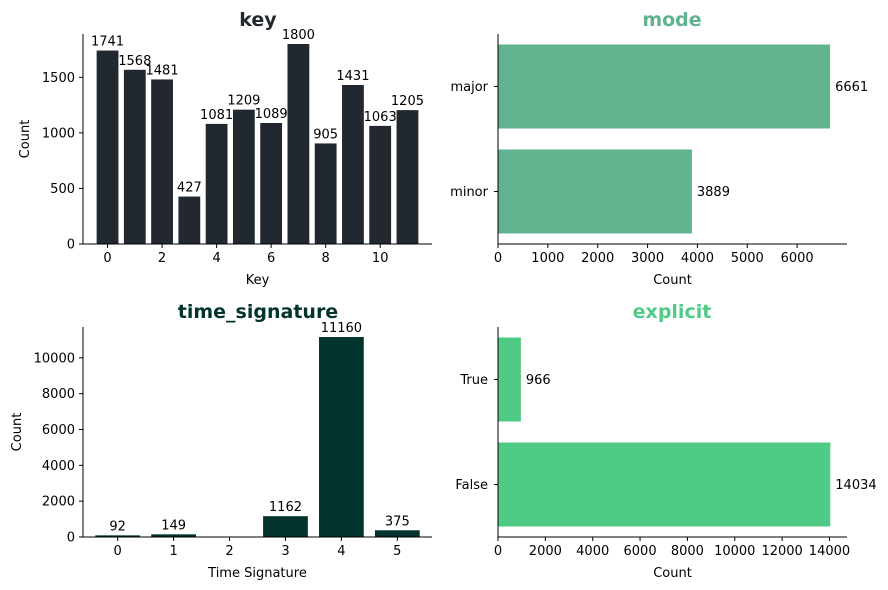 This screenshot has height=590, width=888. What do you see at coordinates (397, 551) in the screenshot?
I see `x-tick-label: 5` at bounding box center [397, 551].